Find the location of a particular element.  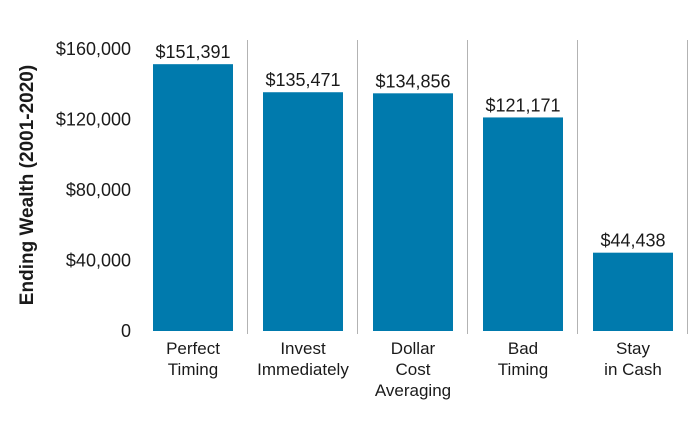

y-tick-label: $40,000 is located at coordinates (98, 261).